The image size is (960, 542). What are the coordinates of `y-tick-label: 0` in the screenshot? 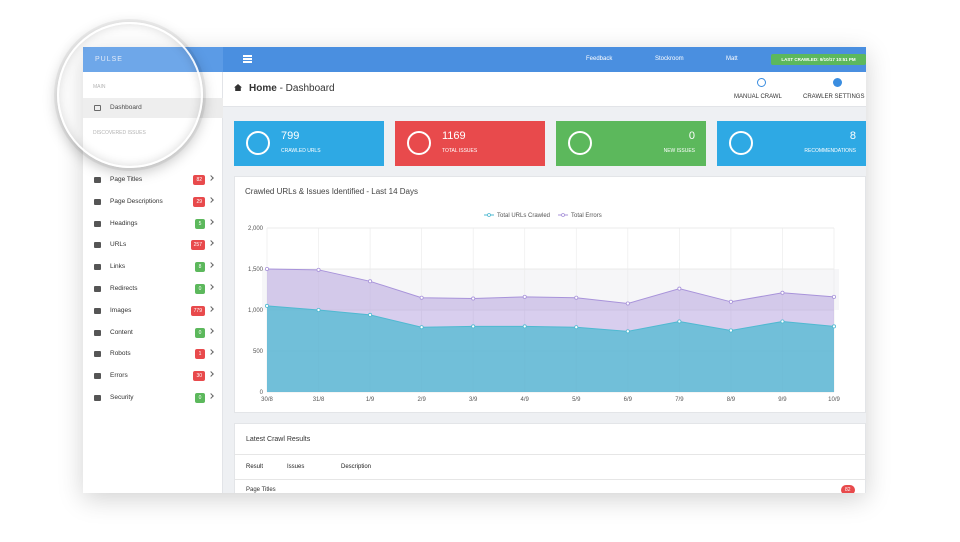 It's located at (262, 393).